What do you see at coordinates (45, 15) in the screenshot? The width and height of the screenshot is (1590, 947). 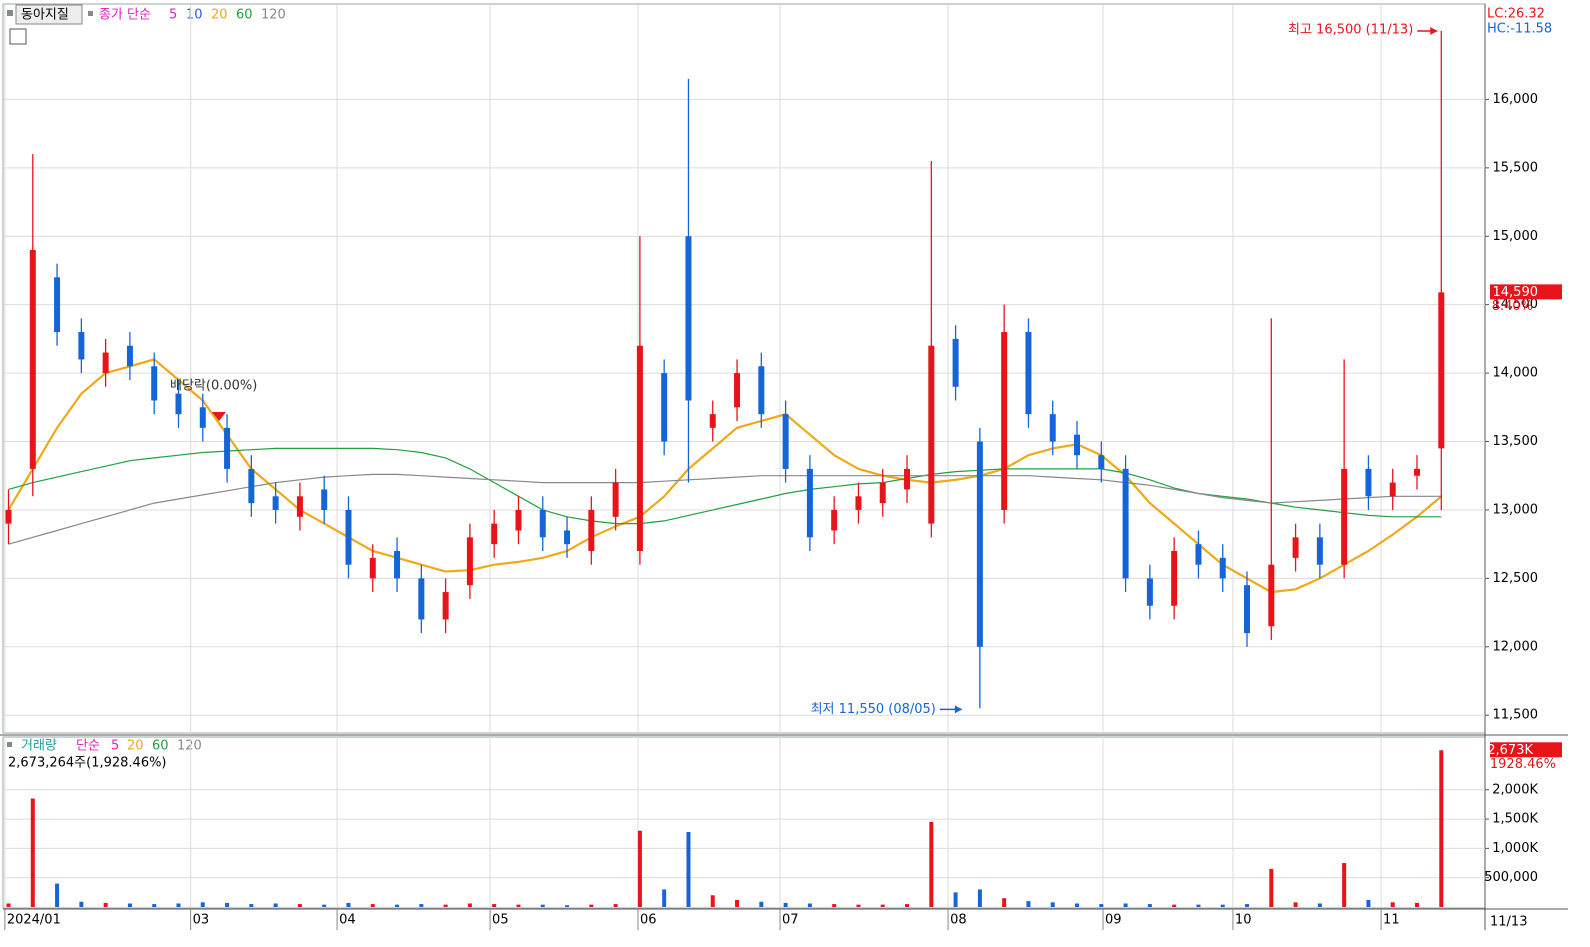 I see `title: 동아지질` at bounding box center [45, 15].